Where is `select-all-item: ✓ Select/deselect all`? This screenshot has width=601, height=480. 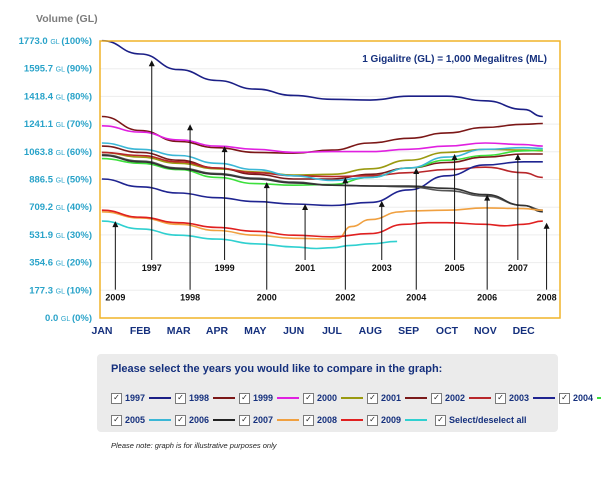 select-all-item: ✓ Select/deselect all is located at coordinates (481, 420).